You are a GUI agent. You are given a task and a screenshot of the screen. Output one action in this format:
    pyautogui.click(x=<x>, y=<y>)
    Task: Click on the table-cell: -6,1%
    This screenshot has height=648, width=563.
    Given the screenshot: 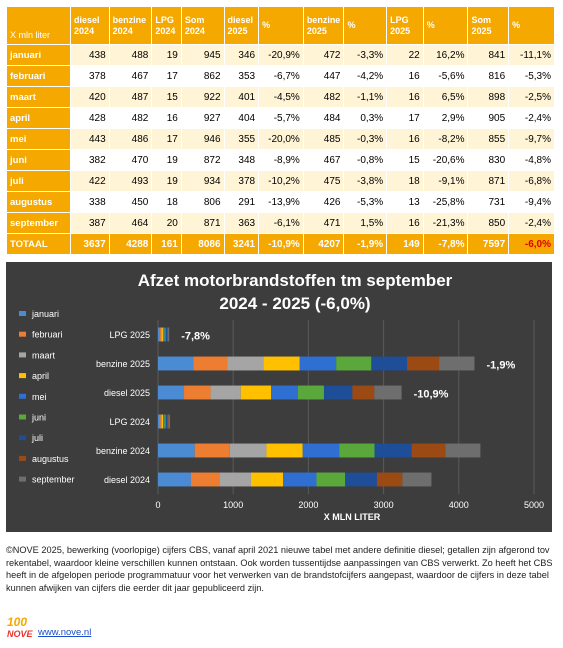 What is the action you would take?
    pyautogui.click(x=281, y=223)
    